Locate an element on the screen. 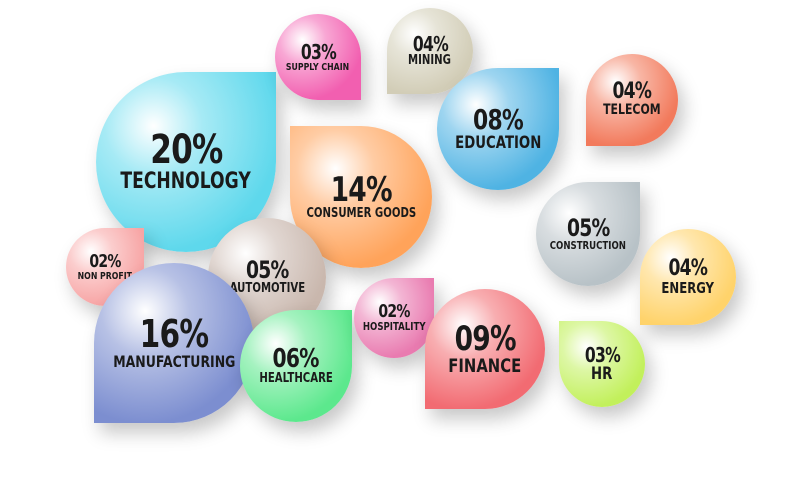 This screenshot has height=483, width=804. segment-label: NON PROFIT is located at coordinates (105, 276).